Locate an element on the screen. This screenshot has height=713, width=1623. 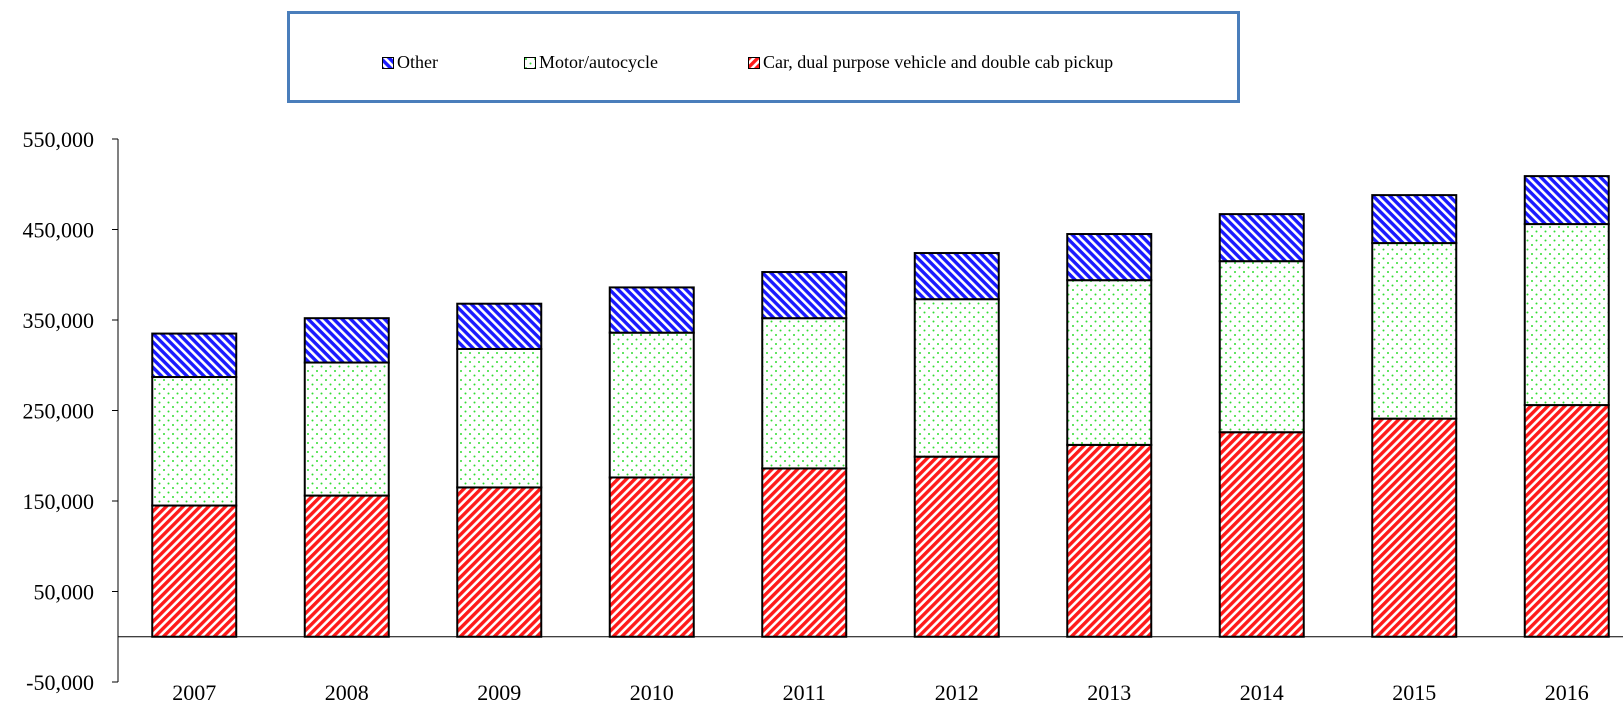
x-tick-label: 2008 is located at coordinates (347, 692).